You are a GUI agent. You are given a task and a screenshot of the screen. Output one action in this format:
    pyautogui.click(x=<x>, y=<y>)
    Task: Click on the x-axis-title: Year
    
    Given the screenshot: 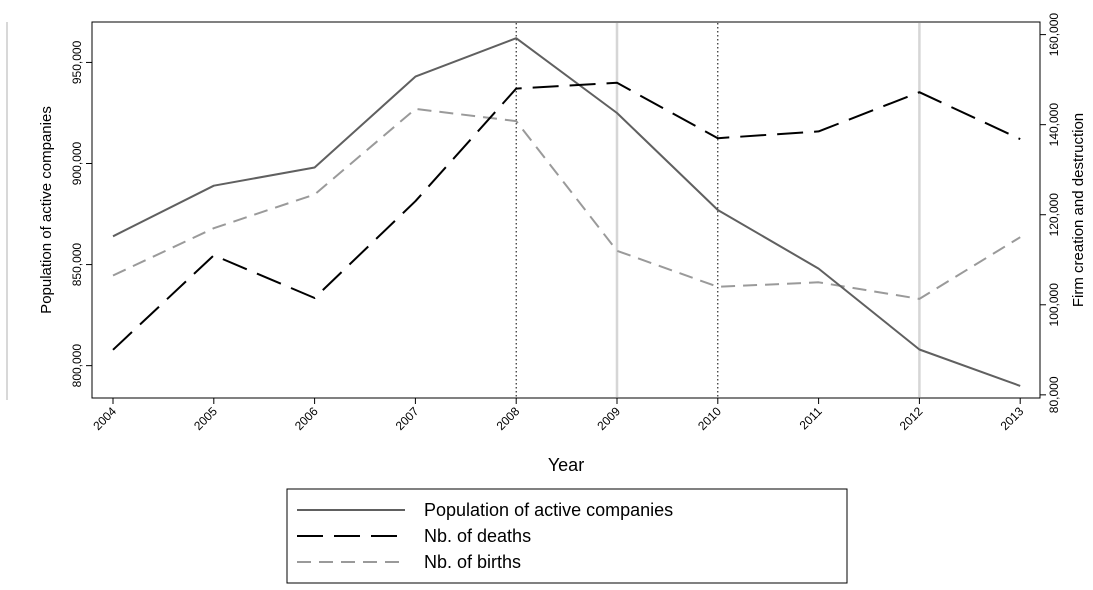 What is the action you would take?
    pyautogui.click(x=566, y=465)
    